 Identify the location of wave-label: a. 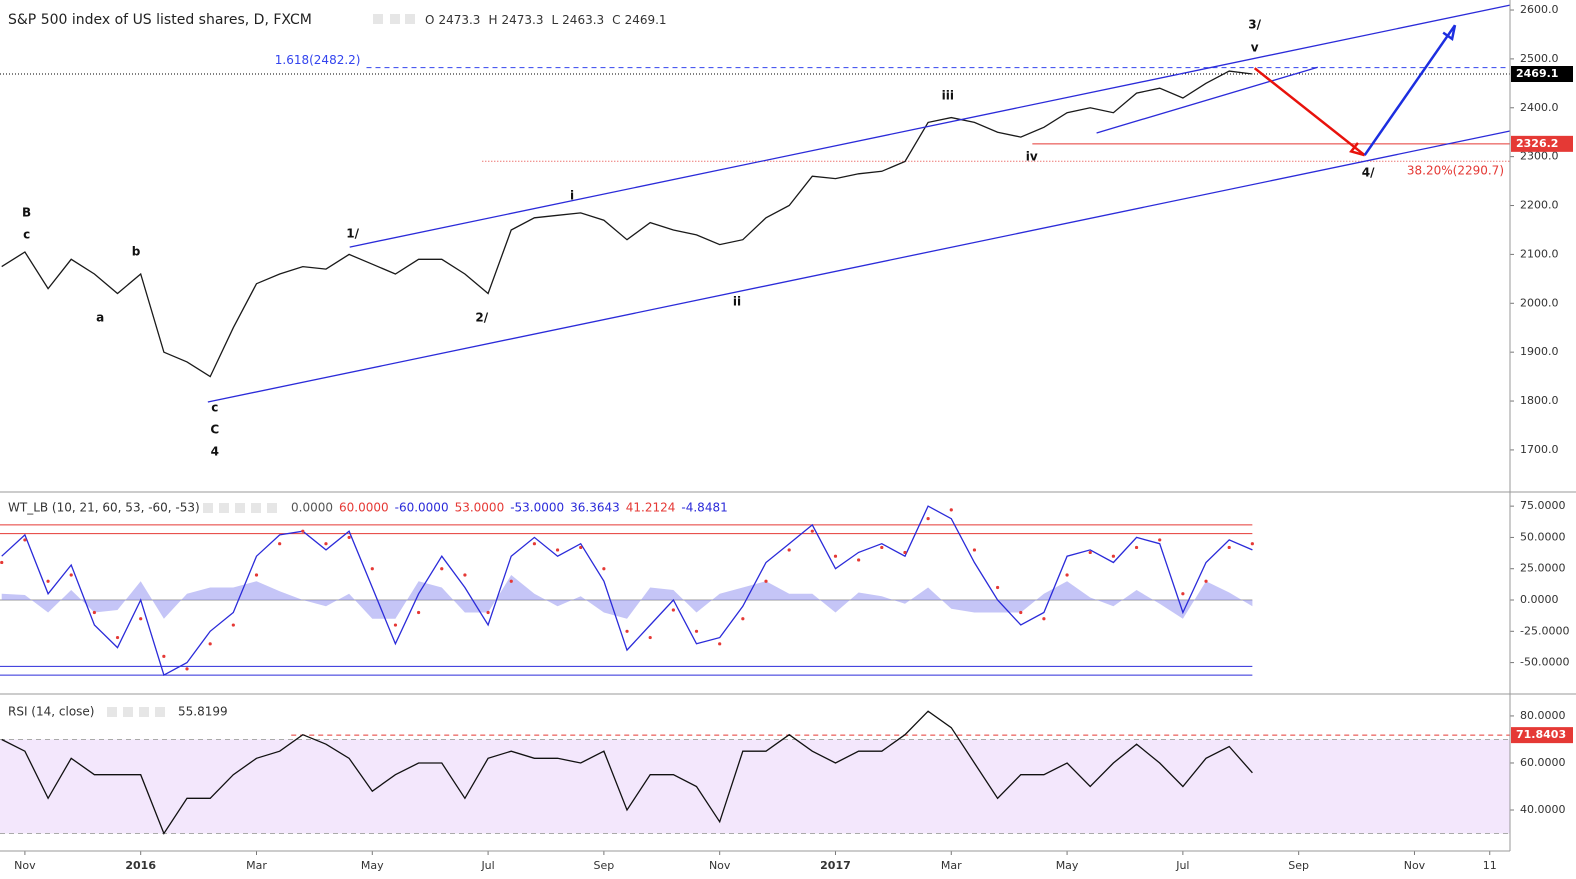
(100, 317).